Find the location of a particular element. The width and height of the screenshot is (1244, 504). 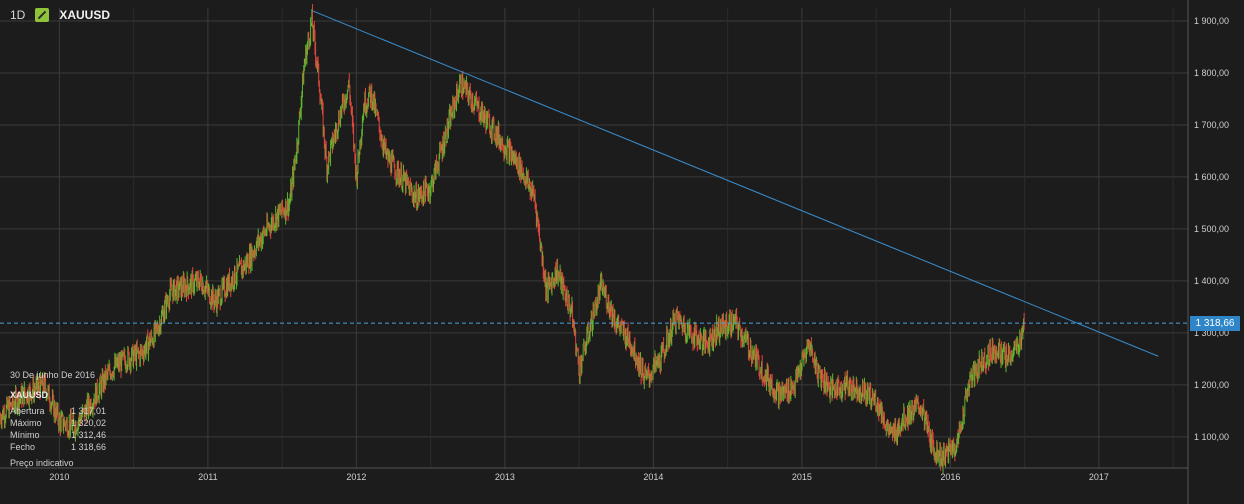

x-tick-label: 2014 is located at coordinates (653, 477).